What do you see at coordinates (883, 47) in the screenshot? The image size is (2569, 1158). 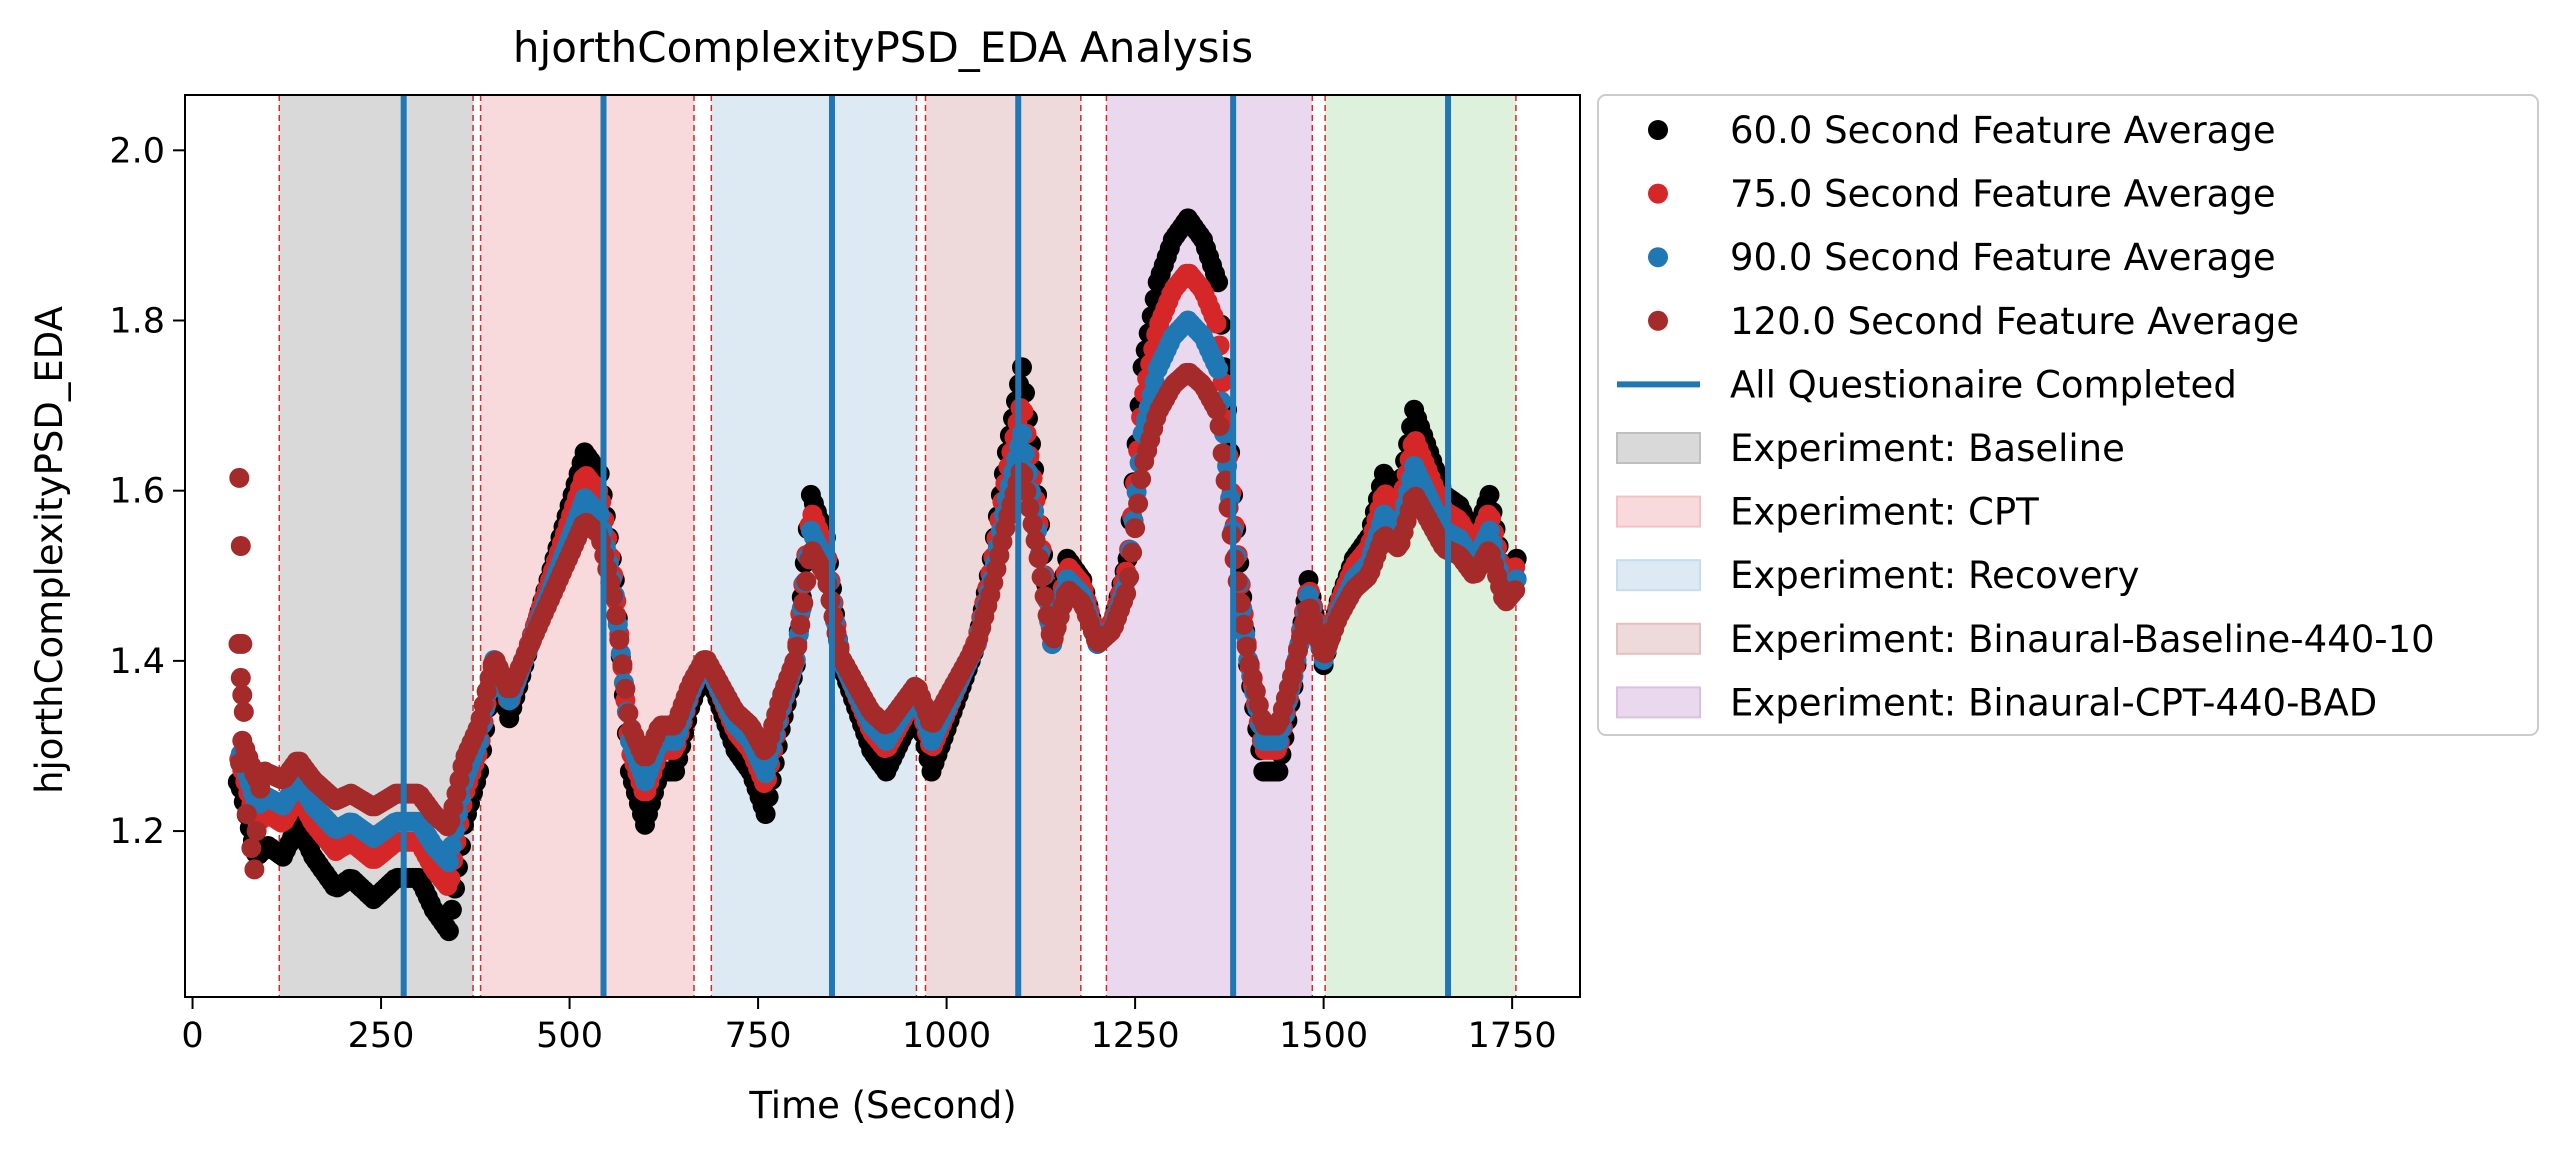 I see `chart-title: hjorthComplexityPSD_EDA Analysis` at bounding box center [883, 47].